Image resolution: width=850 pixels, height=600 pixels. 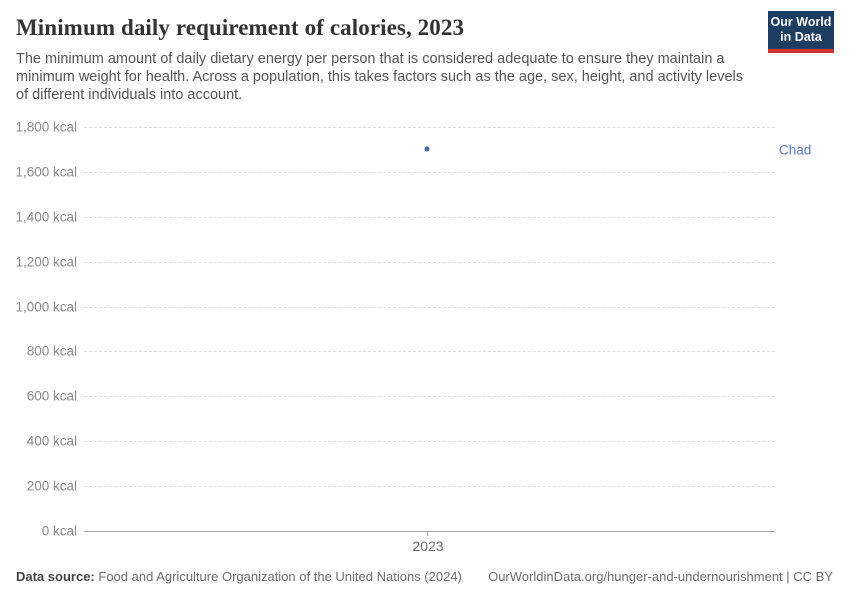 What do you see at coordinates (801, 37) in the screenshot?
I see `owid-logo-line2: in Data` at bounding box center [801, 37].